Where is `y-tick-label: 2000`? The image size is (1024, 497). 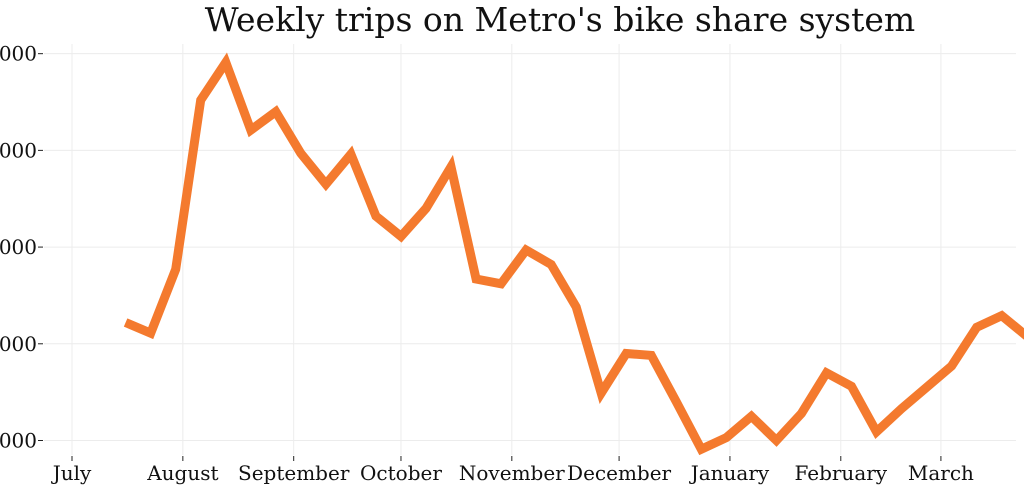 y-tick-label: 2000 is located at coordinates (18, 440).